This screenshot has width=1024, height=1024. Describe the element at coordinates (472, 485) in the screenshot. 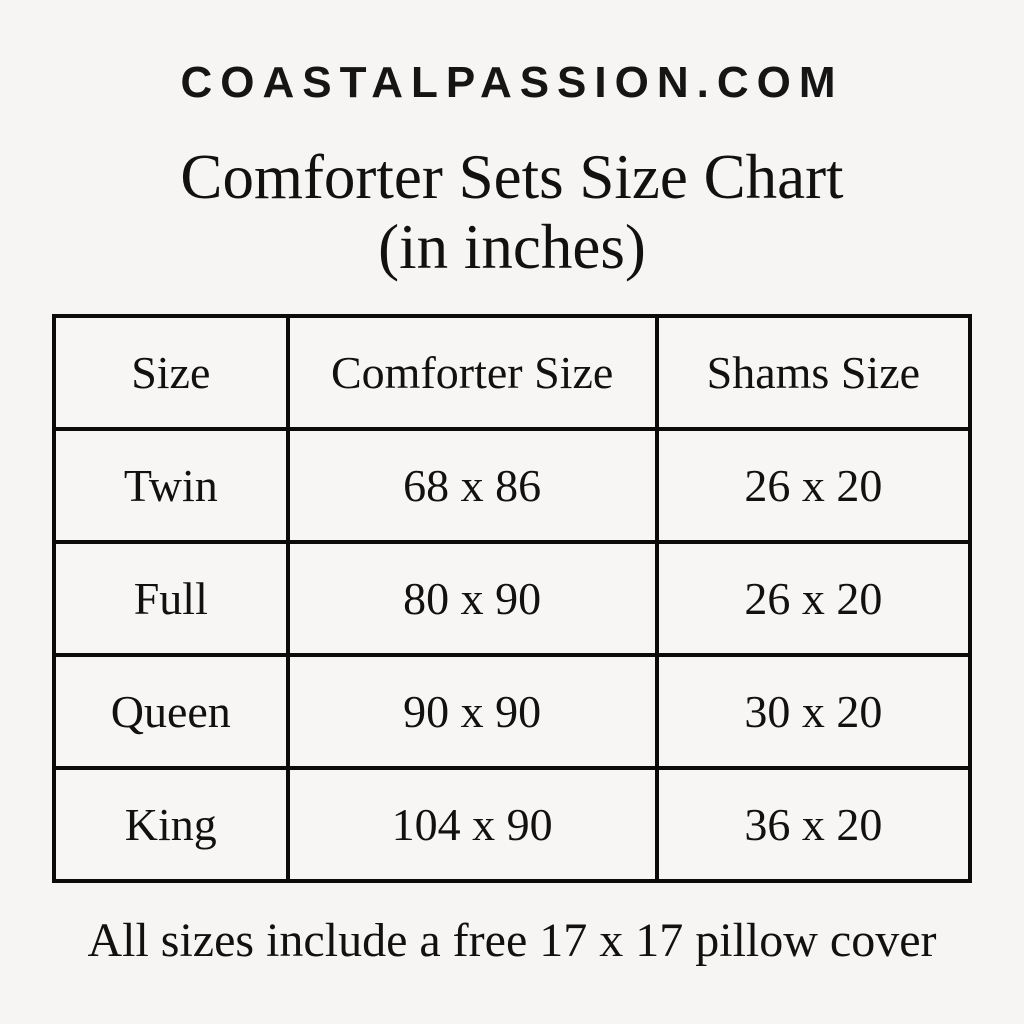

I see `comforter-cell: 68 x 86` at that location.